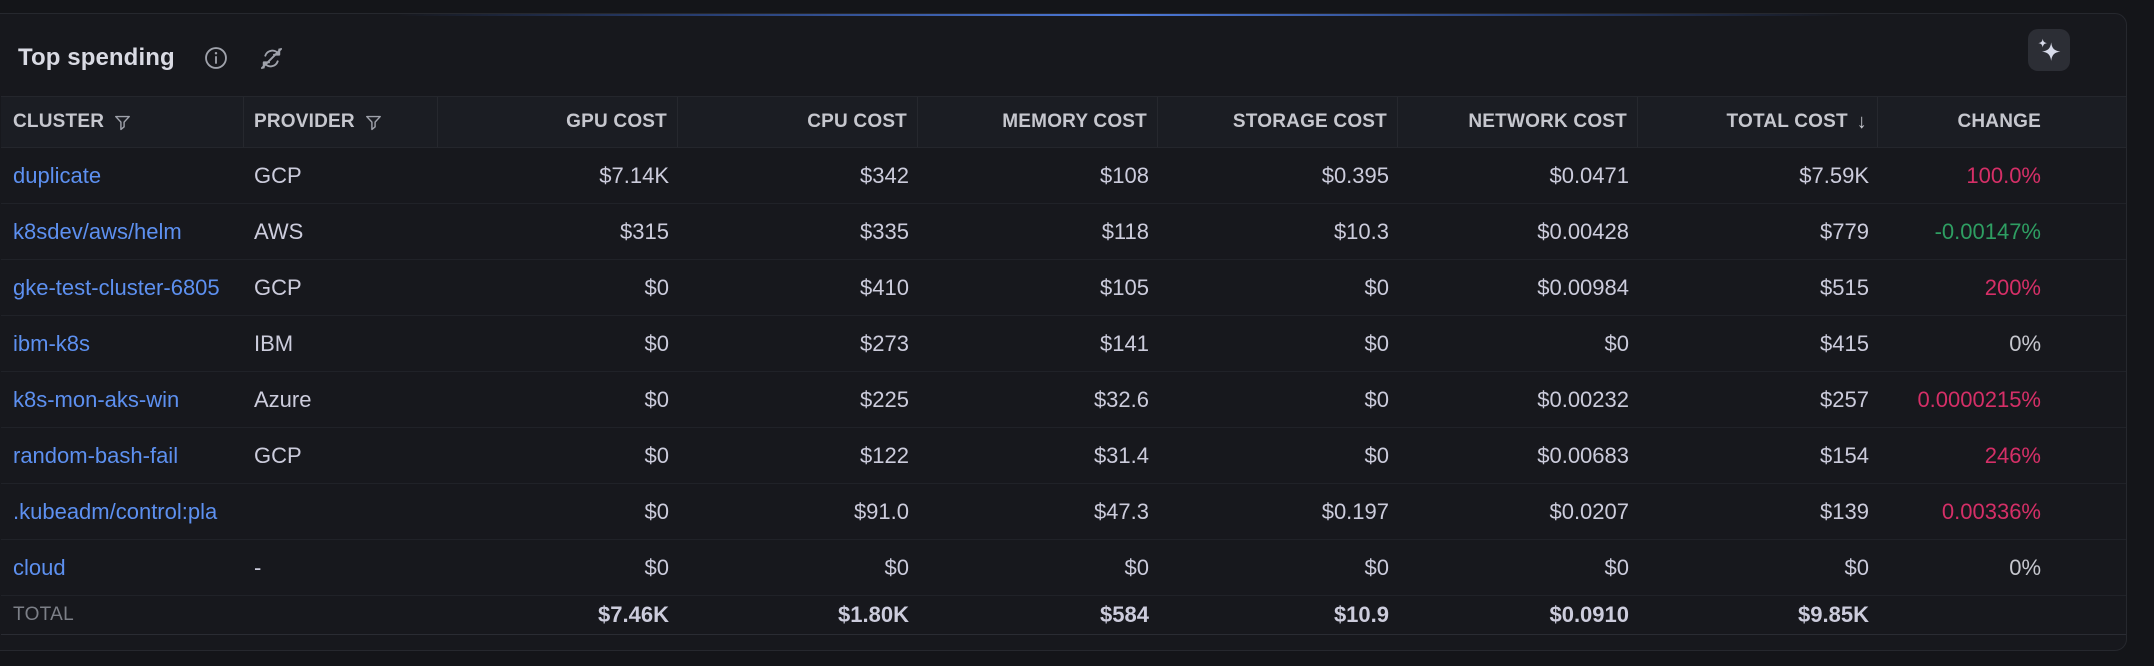 This screenshot has height=666, width=2154. Describe the element at coordinates (1121, 455) in the screenshot. I see `cell-memory: $31.4` at that location.